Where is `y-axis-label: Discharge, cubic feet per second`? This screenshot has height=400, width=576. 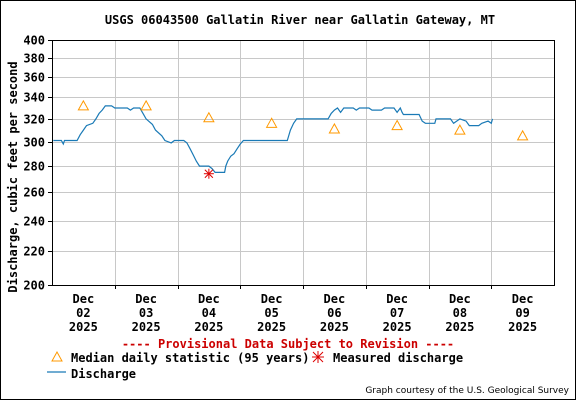 y-axis-label: Discharge, cubic feet per second is located at coordinates (13, 176).